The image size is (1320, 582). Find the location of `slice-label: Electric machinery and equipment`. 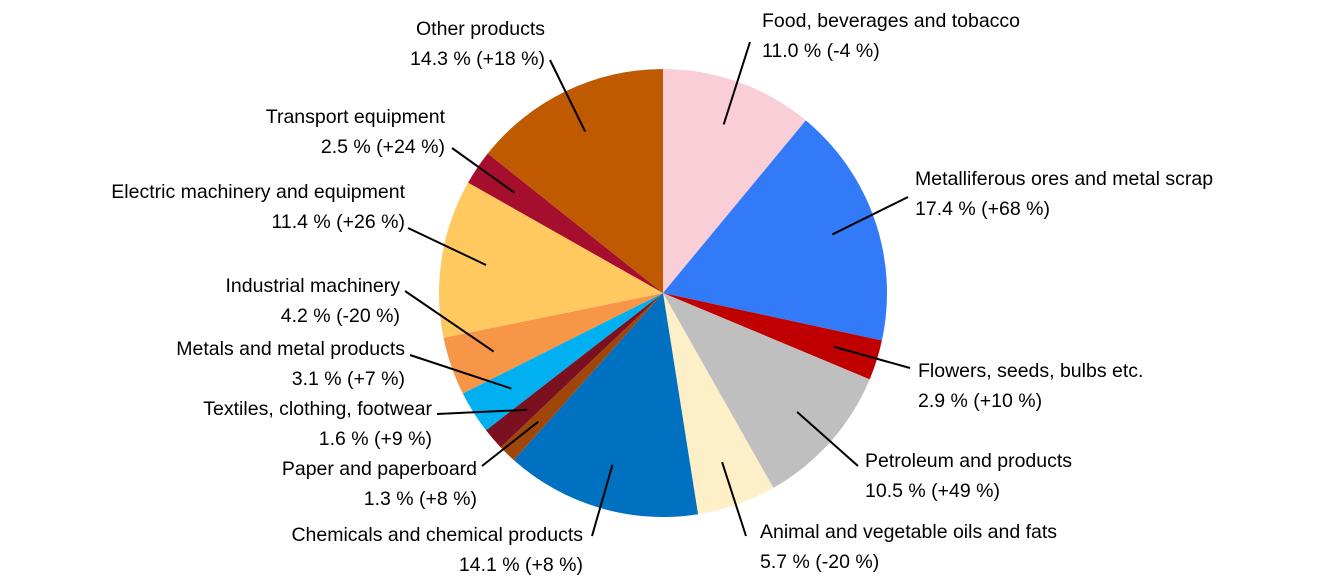

slice-label: Electric machinery and equipment is located at coordinates (258, 192).